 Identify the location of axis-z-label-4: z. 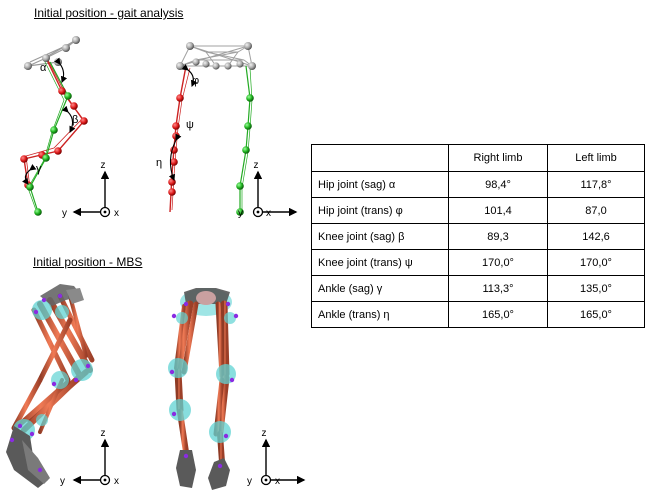
(264, 433).